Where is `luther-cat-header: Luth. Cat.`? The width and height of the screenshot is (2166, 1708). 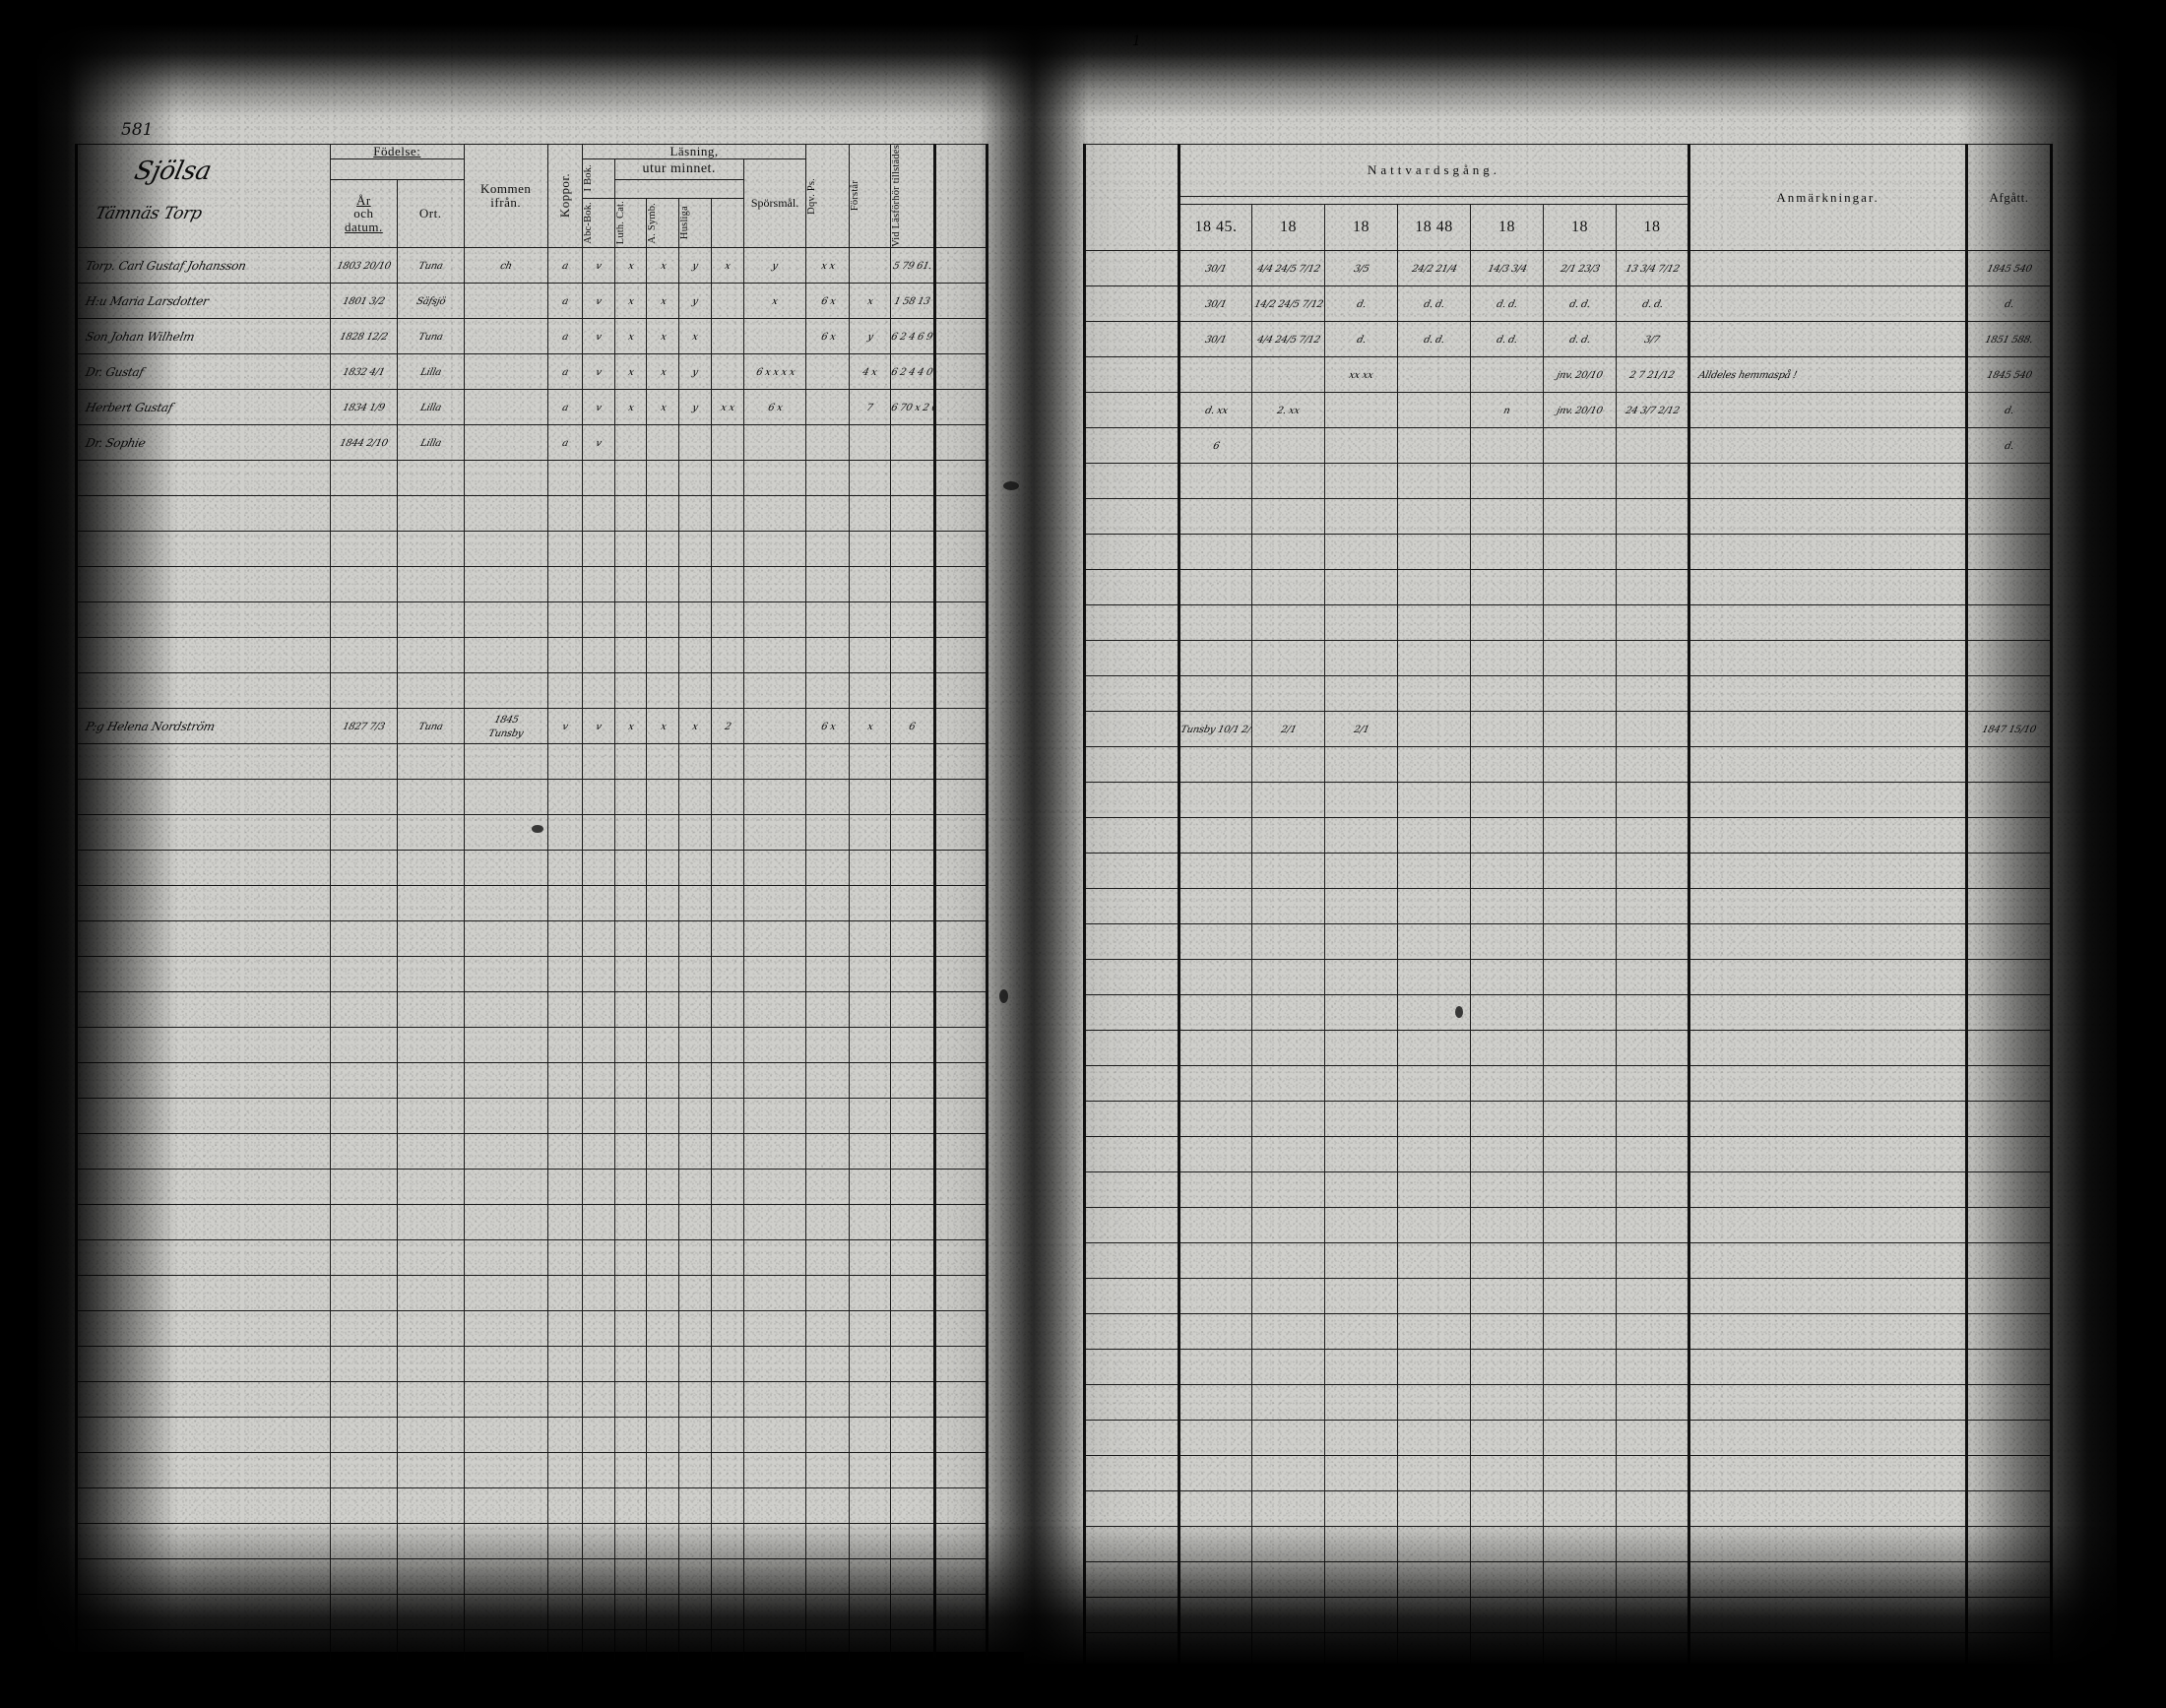 luther-cat-header: Luth. Cat. is located at coordinates (630, 222).